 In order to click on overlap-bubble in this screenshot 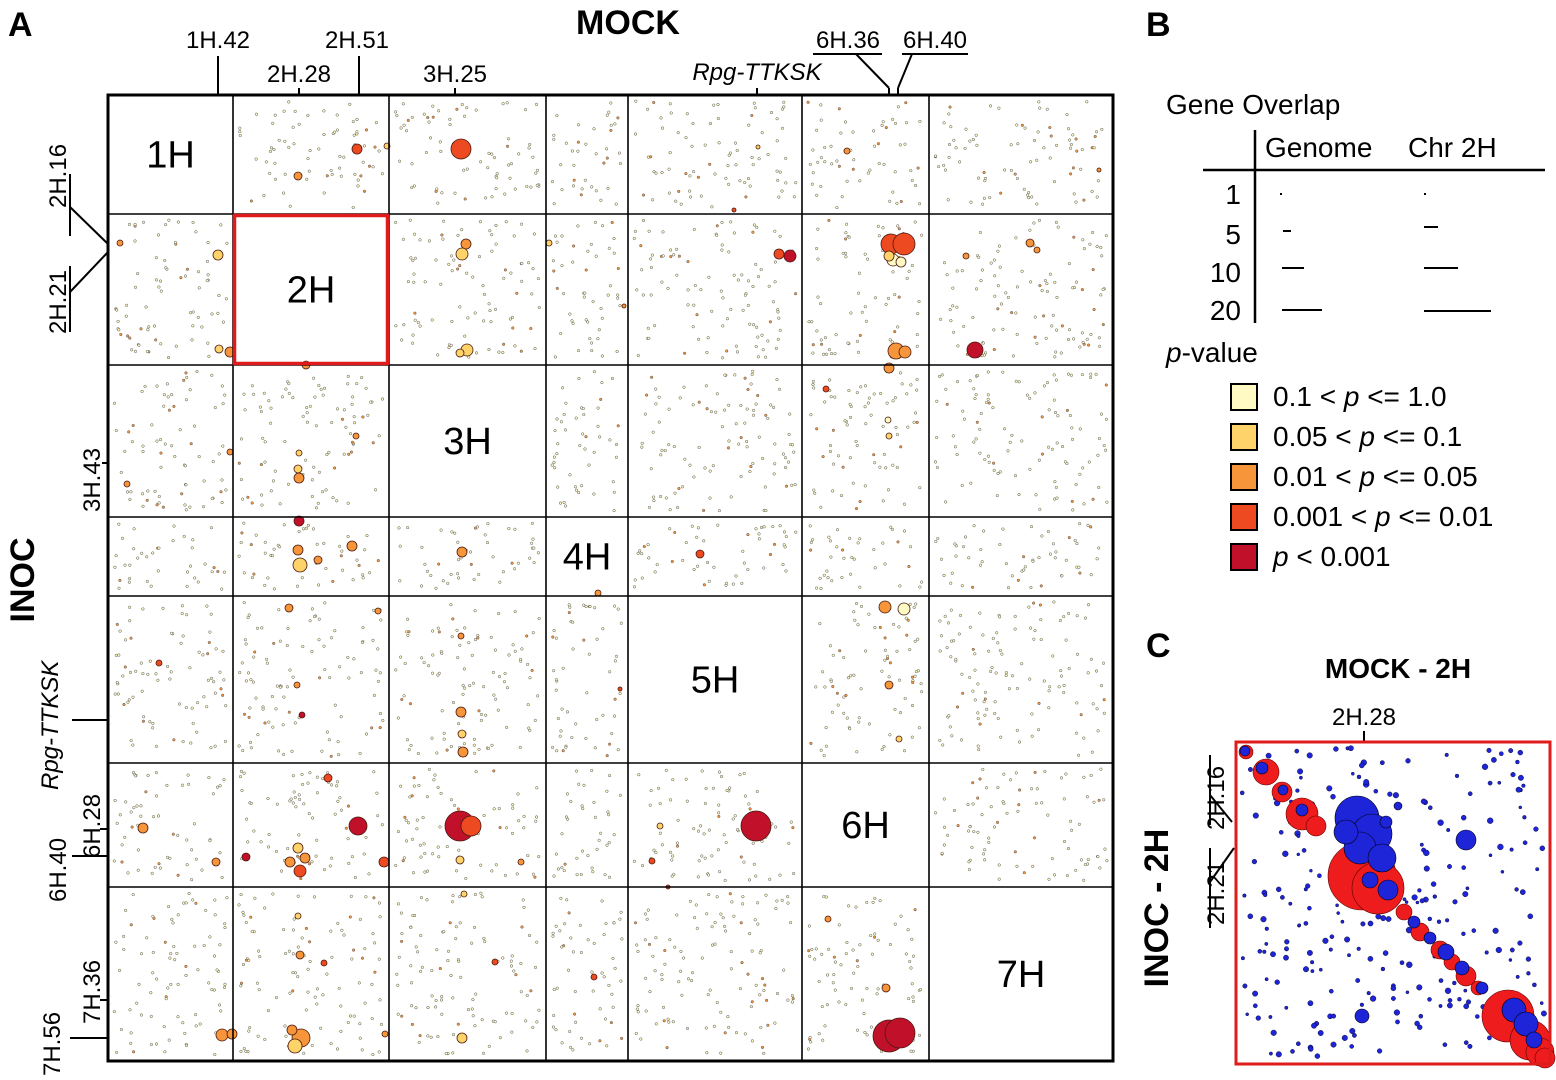, I will do `click(356, 436)`.